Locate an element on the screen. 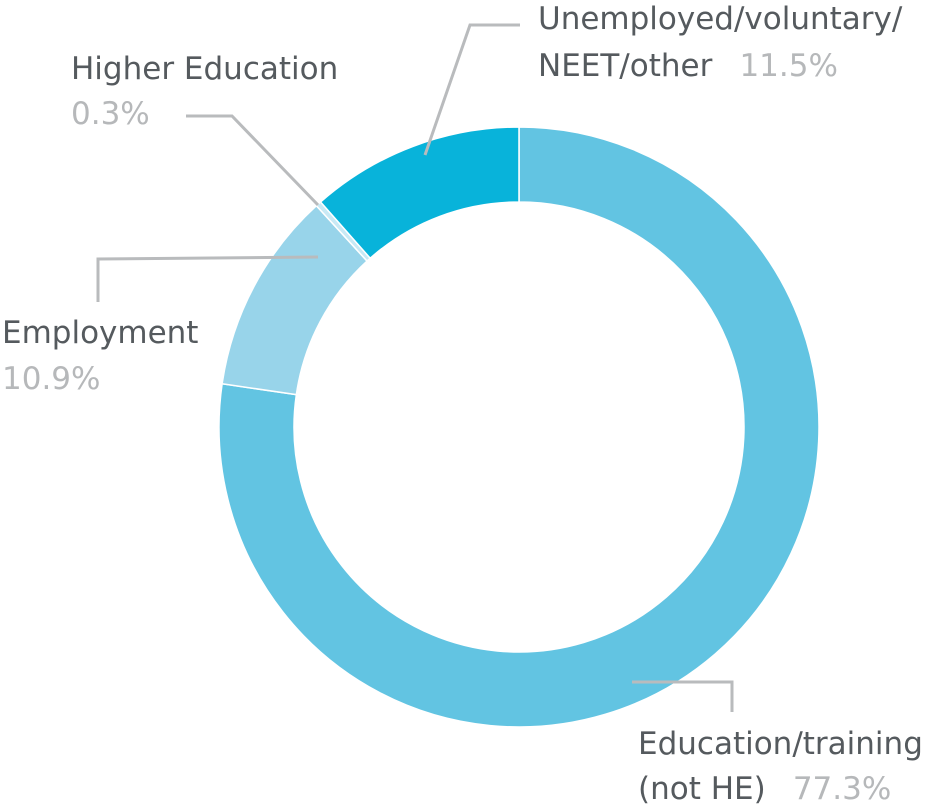 The width and height of the screenshot is (947, 808). label-unemployed-name-2: NEET/other is located at coordinates (625, 66).